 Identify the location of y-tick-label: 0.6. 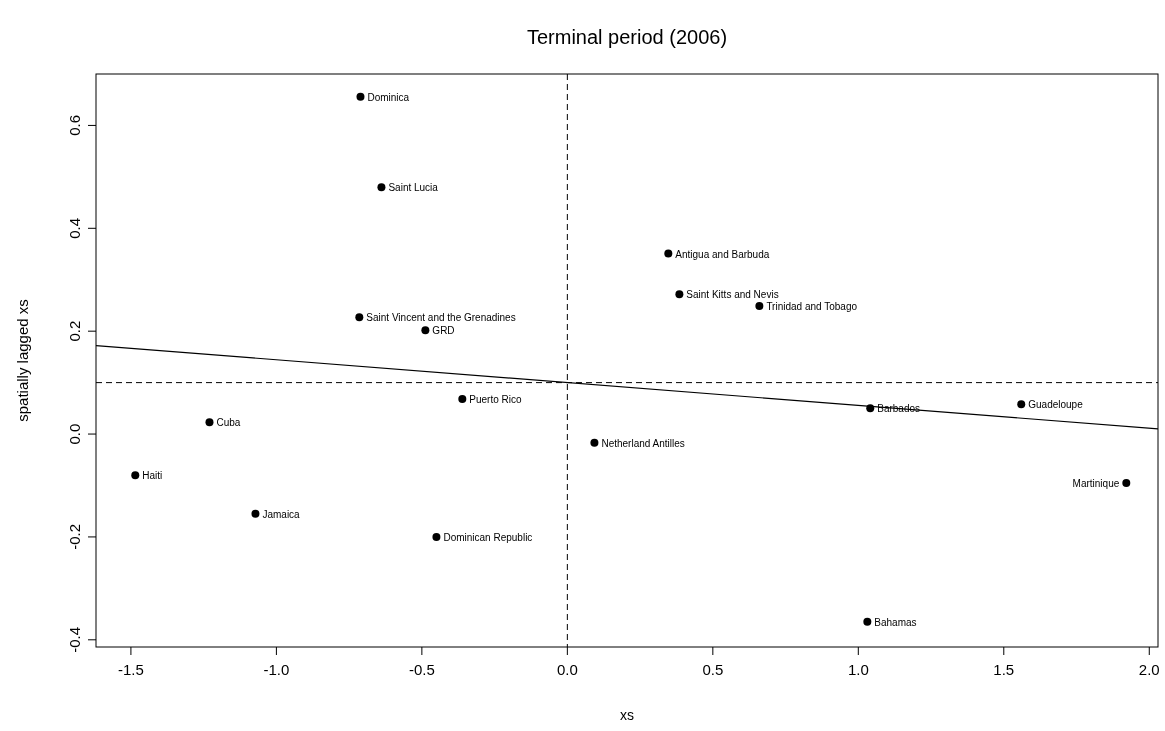
(74, 125).